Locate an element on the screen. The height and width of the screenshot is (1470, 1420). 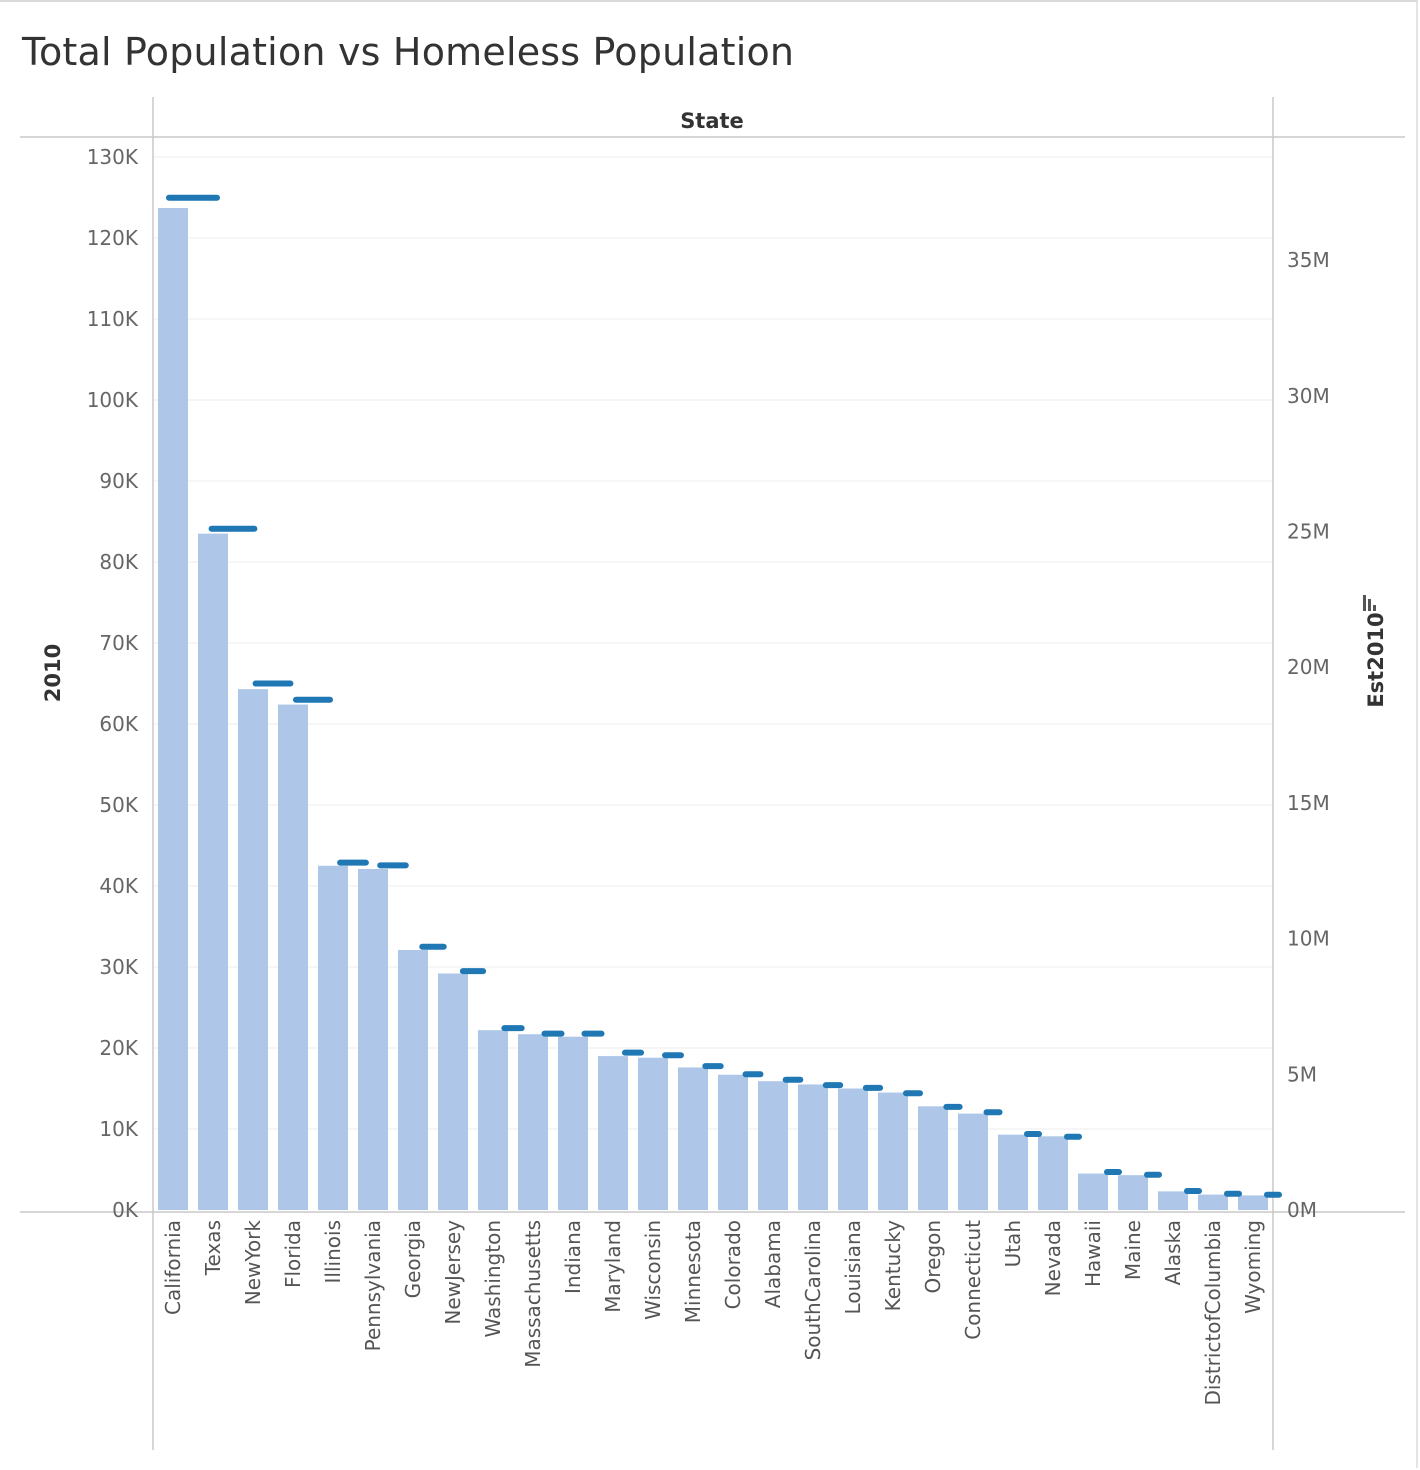
category-label: Maryland is located at coordinates (613, 1266).